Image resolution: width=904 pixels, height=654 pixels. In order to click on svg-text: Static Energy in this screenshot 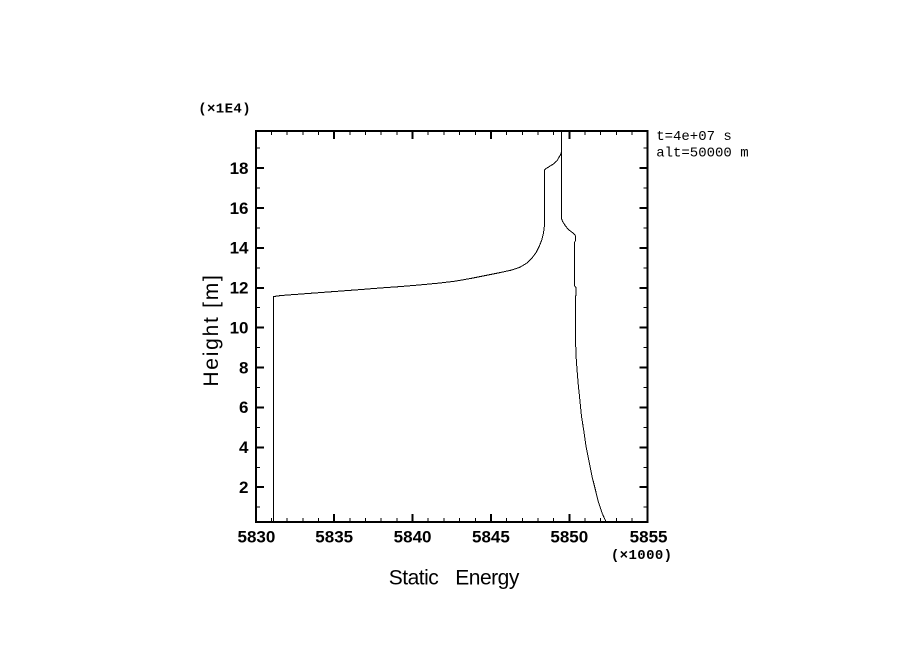, I will do `click(454, 578)`.